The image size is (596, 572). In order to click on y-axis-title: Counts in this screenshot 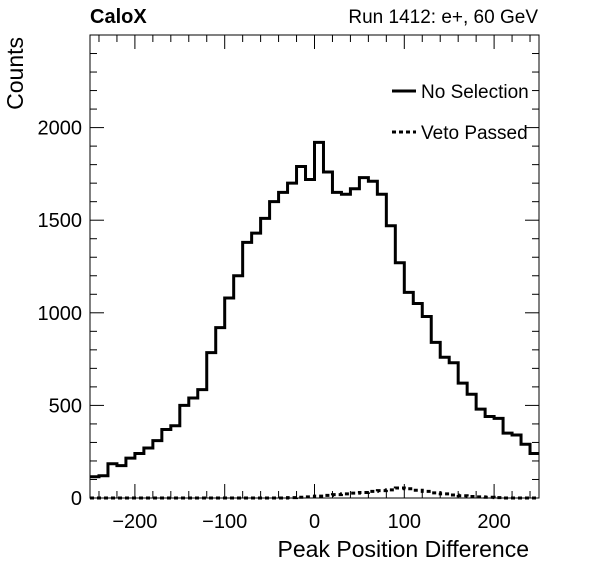, I will do `click(15, 73)`.